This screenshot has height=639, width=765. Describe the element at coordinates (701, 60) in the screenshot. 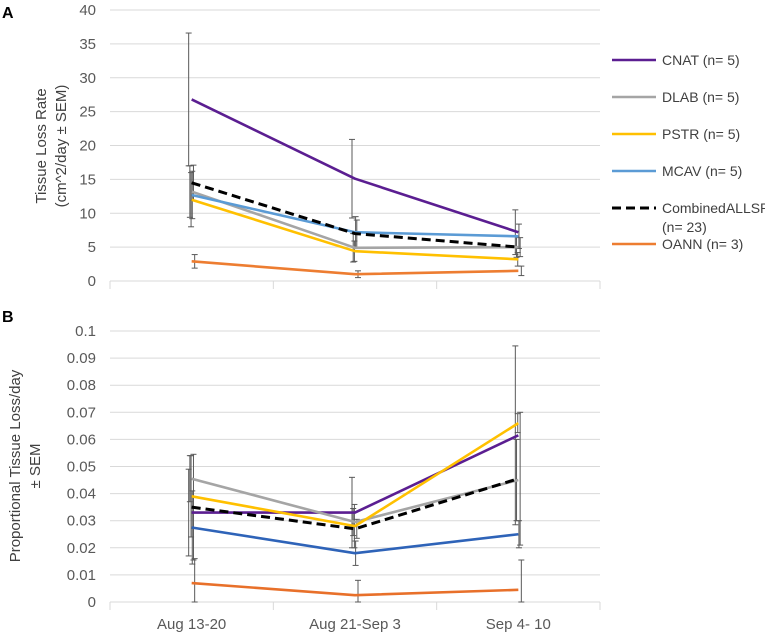

I see `legend-label: CNAT (n= 5)` at that location.